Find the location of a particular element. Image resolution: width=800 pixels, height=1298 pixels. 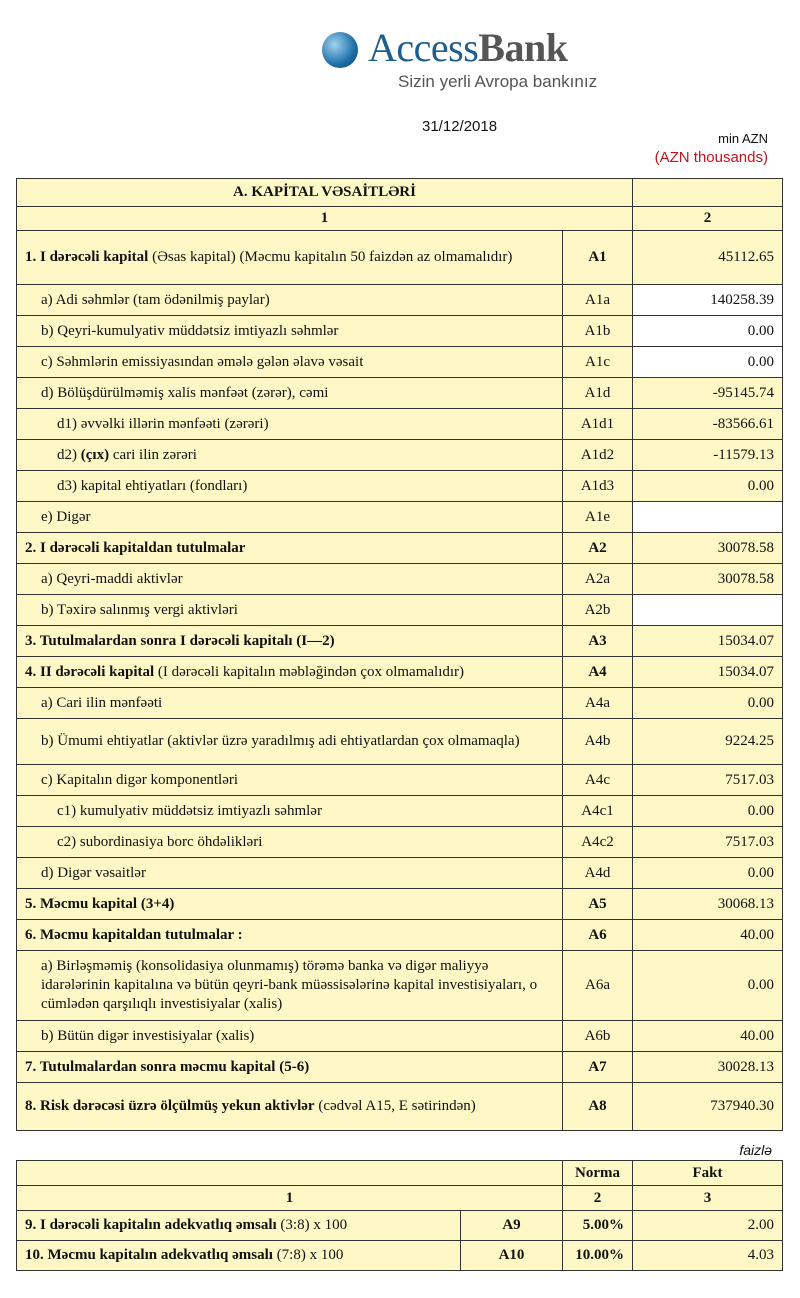

accessbank-logo: AccessBank Sizin yerli Avropa bankınız is located at coordinates (468, 59).